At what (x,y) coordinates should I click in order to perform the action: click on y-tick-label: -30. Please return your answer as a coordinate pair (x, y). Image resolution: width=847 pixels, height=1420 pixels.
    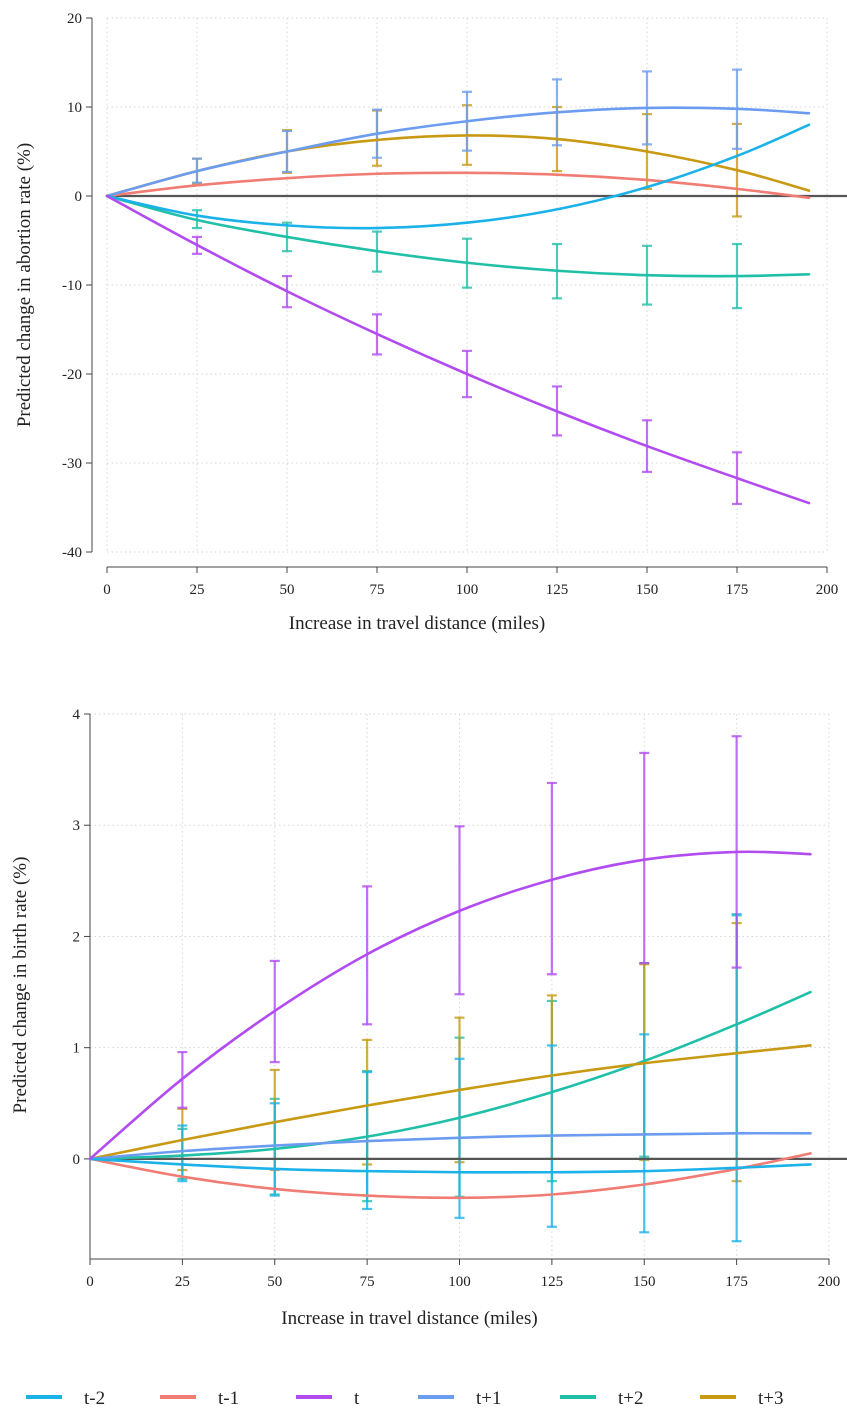
    Looking at the image, I should click on (72, 464).